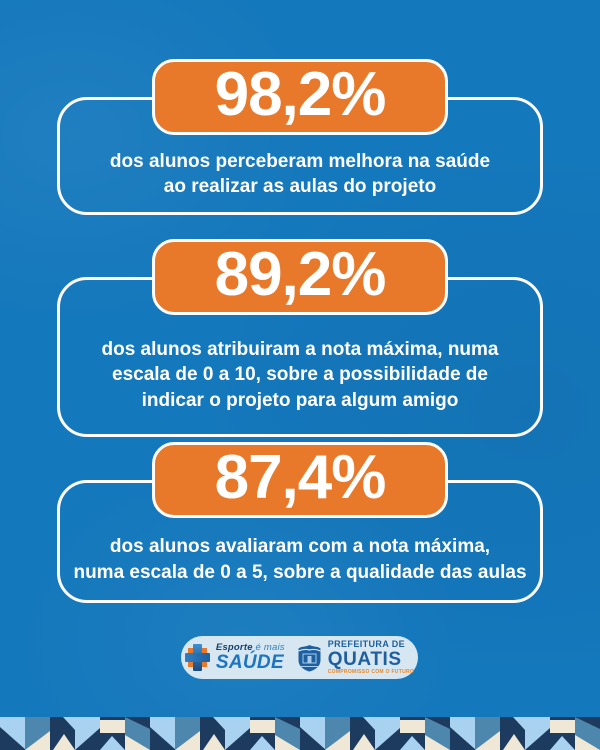 The image size is (600, 750). I want to click on cross-horizontal-bar, so click(197, 657).